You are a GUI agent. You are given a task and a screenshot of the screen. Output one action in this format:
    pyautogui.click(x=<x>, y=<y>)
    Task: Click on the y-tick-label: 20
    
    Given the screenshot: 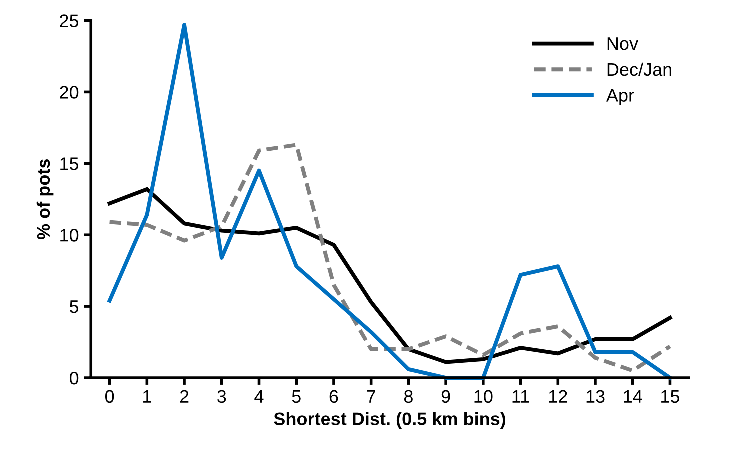 What is the action you would take?
    pyautogui.click(x=69, y=92)
    